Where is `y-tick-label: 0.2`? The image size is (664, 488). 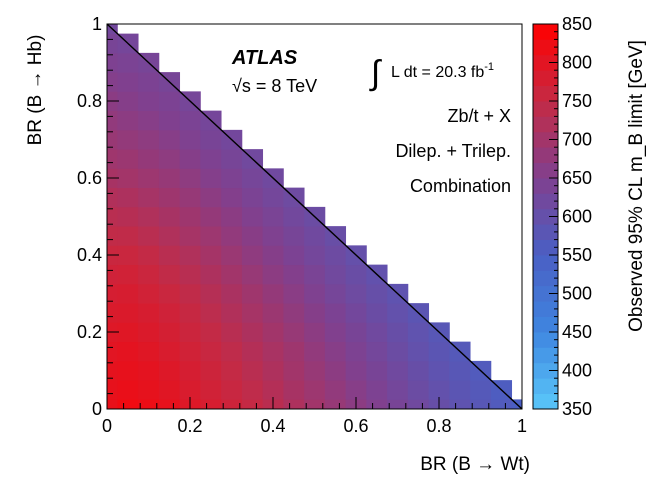 y-tick-label: 0.2 is located at coordinates (89, 332).